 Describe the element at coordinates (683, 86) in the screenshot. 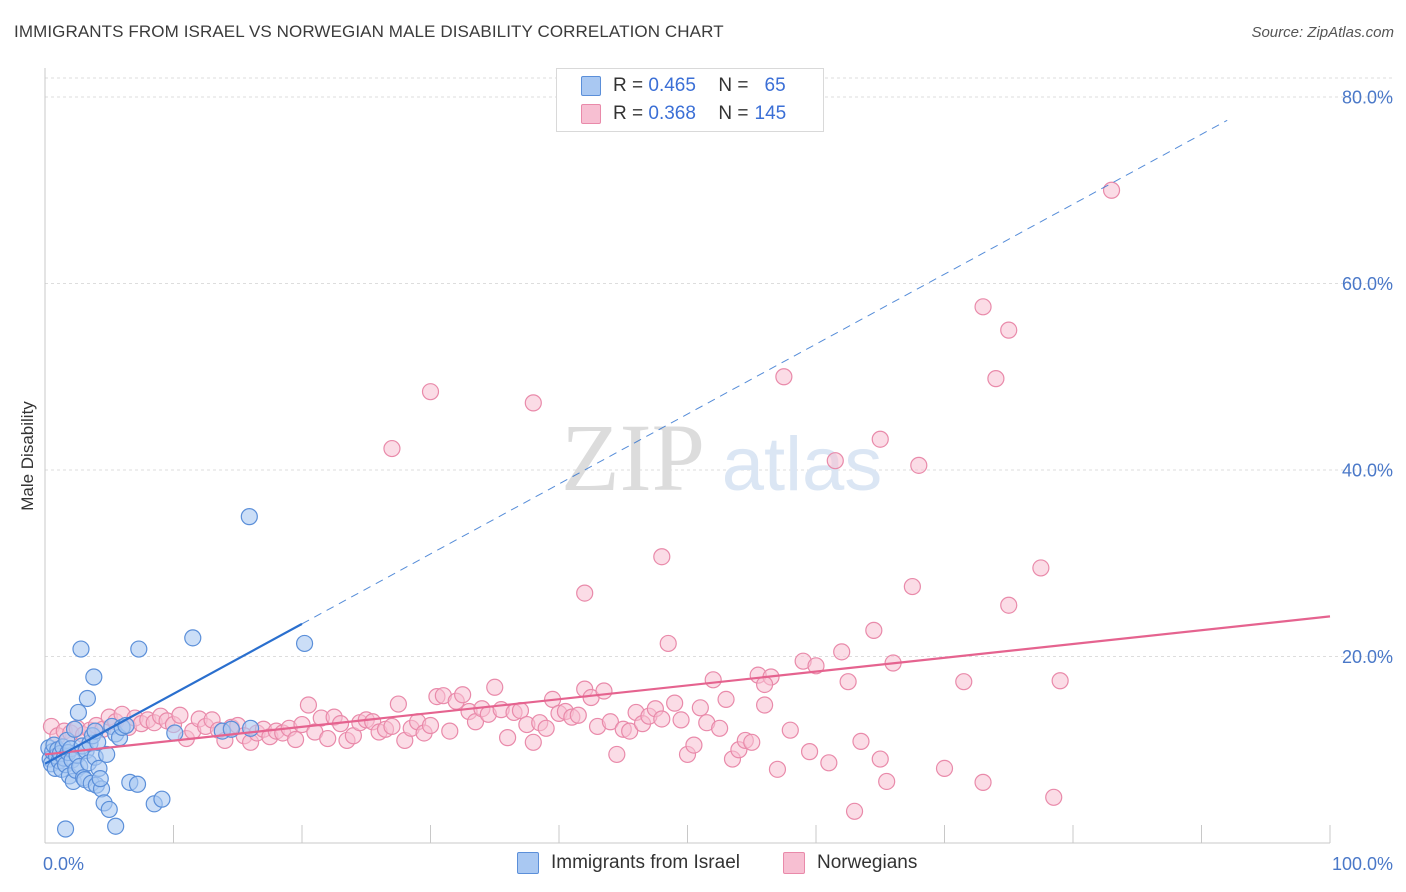

I see `legend-row-israel: R = 0.465 N = 65` at that location.